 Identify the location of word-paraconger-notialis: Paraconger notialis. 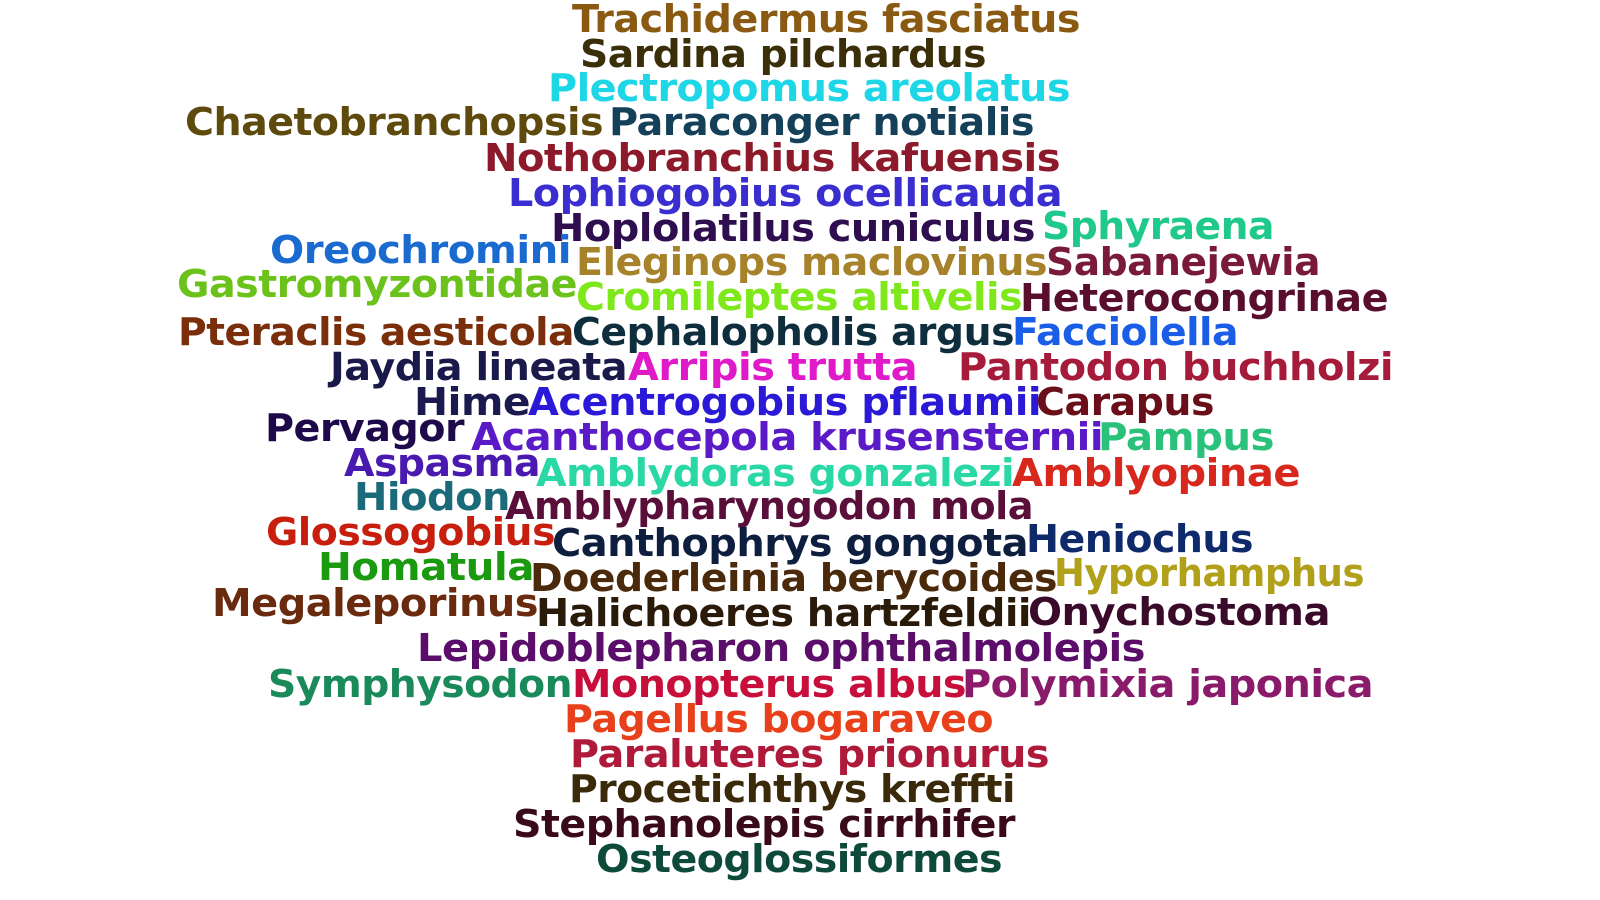
(822, 122).